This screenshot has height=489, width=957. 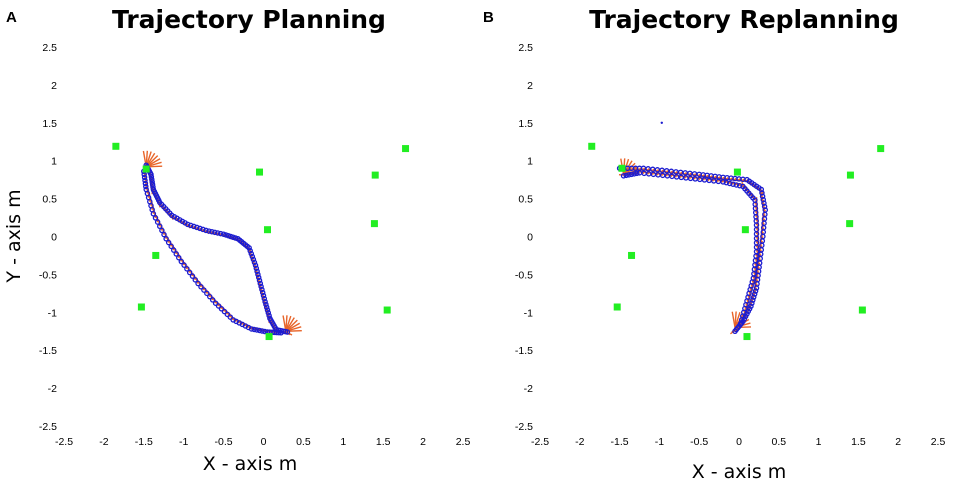 I want to click on panel-a-xlabel: X - axis m, so click(x=250, y=464).